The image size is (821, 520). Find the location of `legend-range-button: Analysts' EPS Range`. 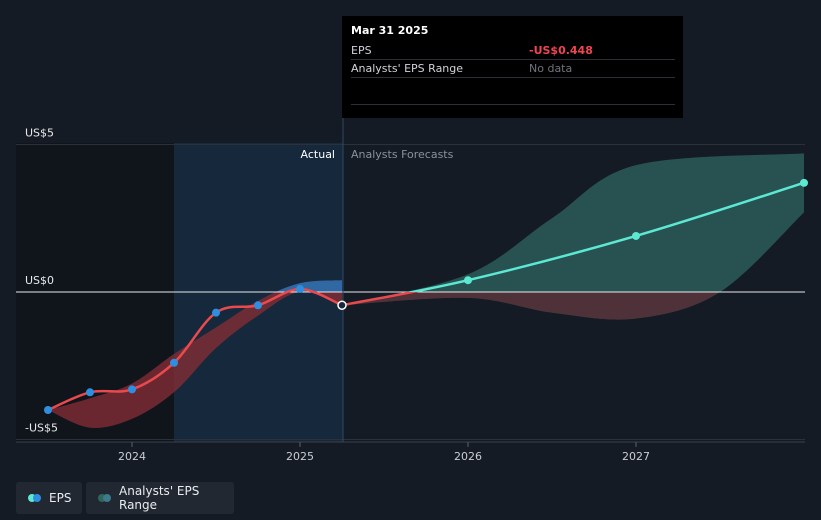

legend-range-button: Analysts' EPS Range is located at coordinates (160, 498).